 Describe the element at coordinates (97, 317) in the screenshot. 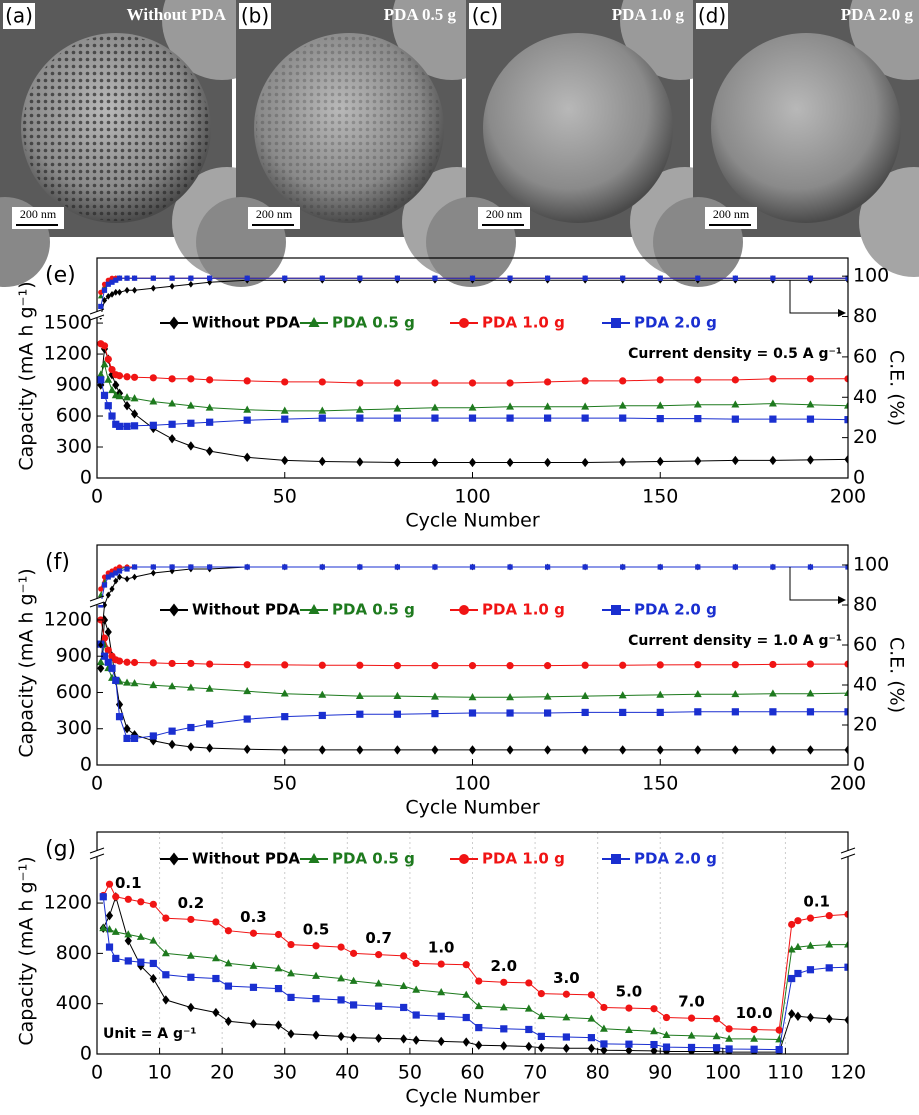

I see `axis-break` at that location.